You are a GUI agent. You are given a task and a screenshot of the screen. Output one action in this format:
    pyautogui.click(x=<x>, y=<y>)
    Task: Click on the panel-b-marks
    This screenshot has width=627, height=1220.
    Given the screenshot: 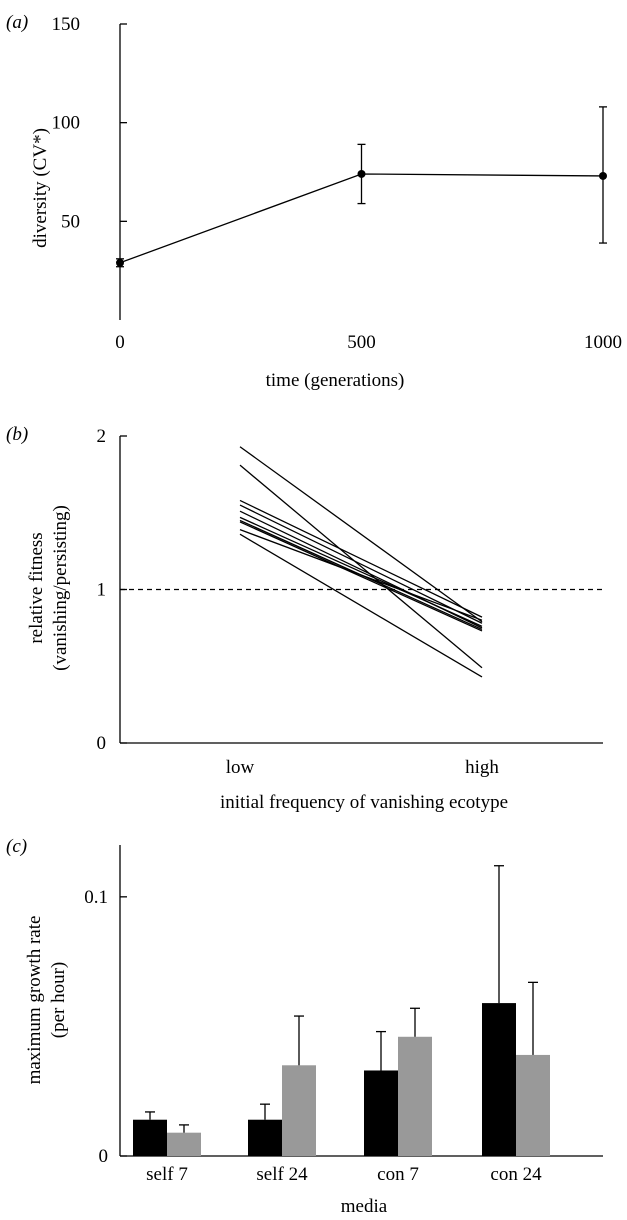 What is the action you would take?
    pyautogui.click(x=361, y=562)
    